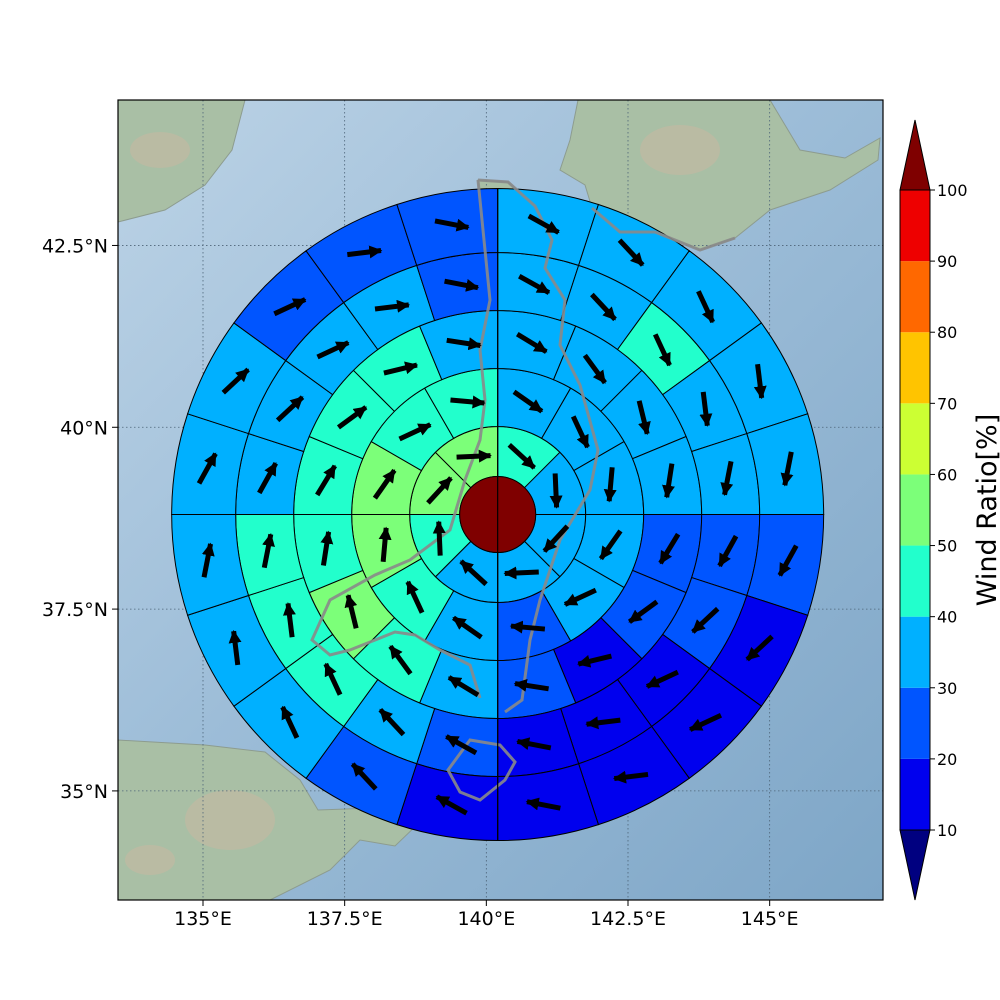 Image resolution: width=1000 pixels, height=1000 pixels. I want to click on latitude-axis: 35°N 37.5°N 40°N 42.5°N, so click(80, 519).